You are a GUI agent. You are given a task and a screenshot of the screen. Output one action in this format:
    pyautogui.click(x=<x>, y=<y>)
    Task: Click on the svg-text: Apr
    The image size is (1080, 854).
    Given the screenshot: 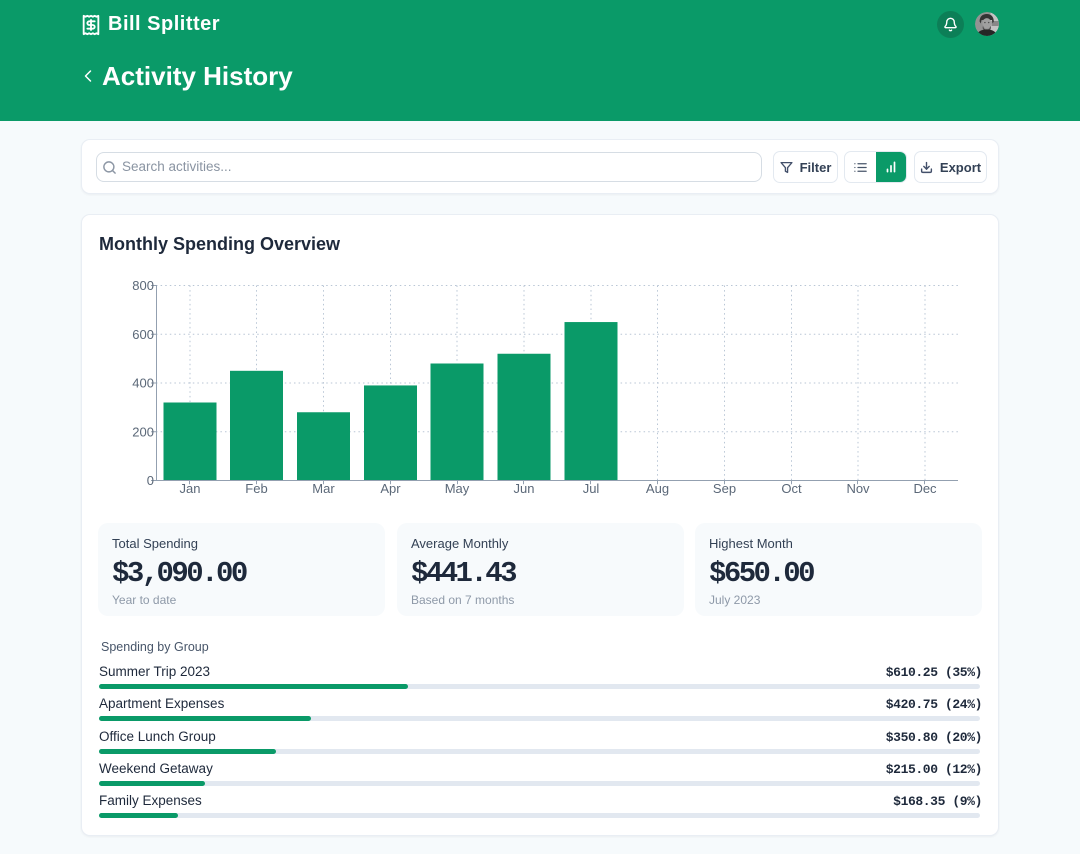 What is the action you would take?
    pyautogui.click(x=390, y=488)
    